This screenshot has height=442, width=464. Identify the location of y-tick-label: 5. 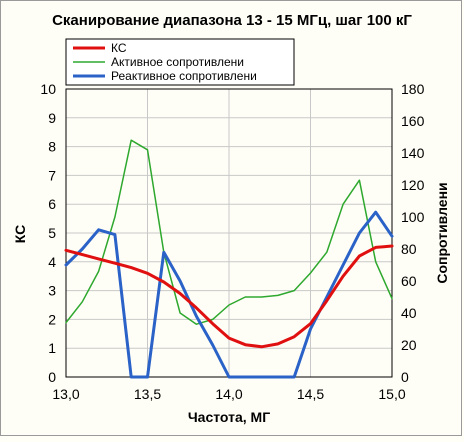
(52, 233).